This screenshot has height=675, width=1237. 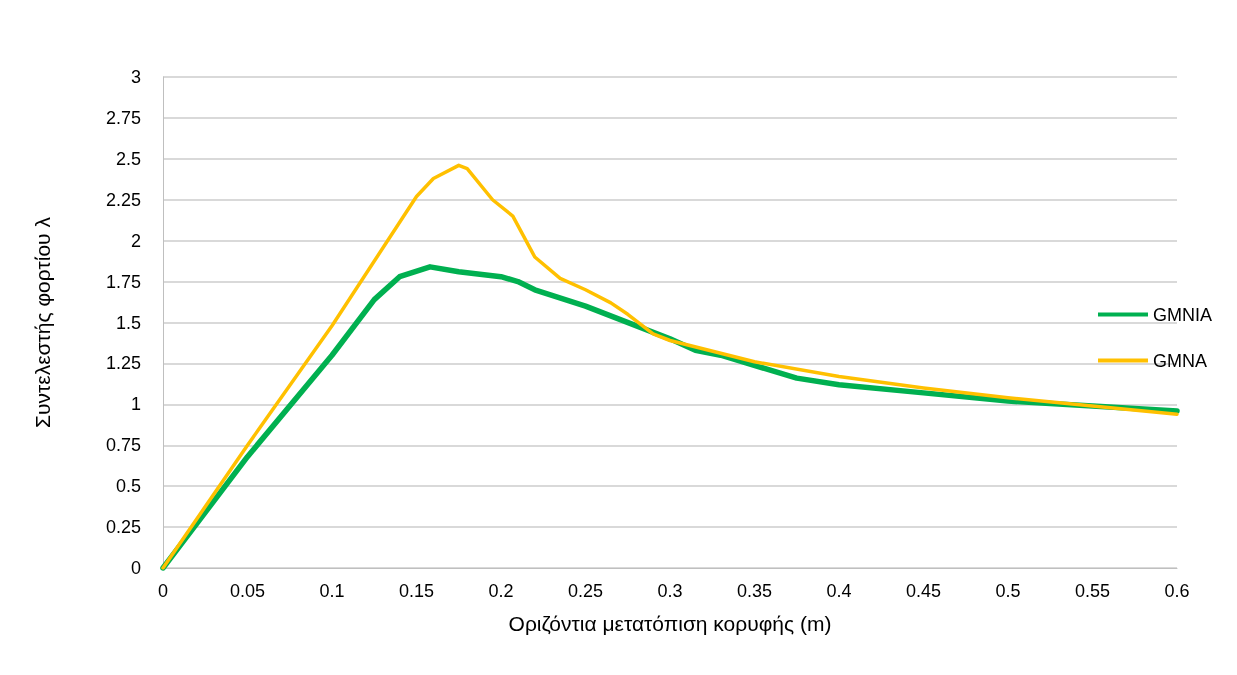 What do you see at coordinates (123, 363) in the screenshot?
I see `y-tick-label: 1.25` at bounding box center [123, 363].